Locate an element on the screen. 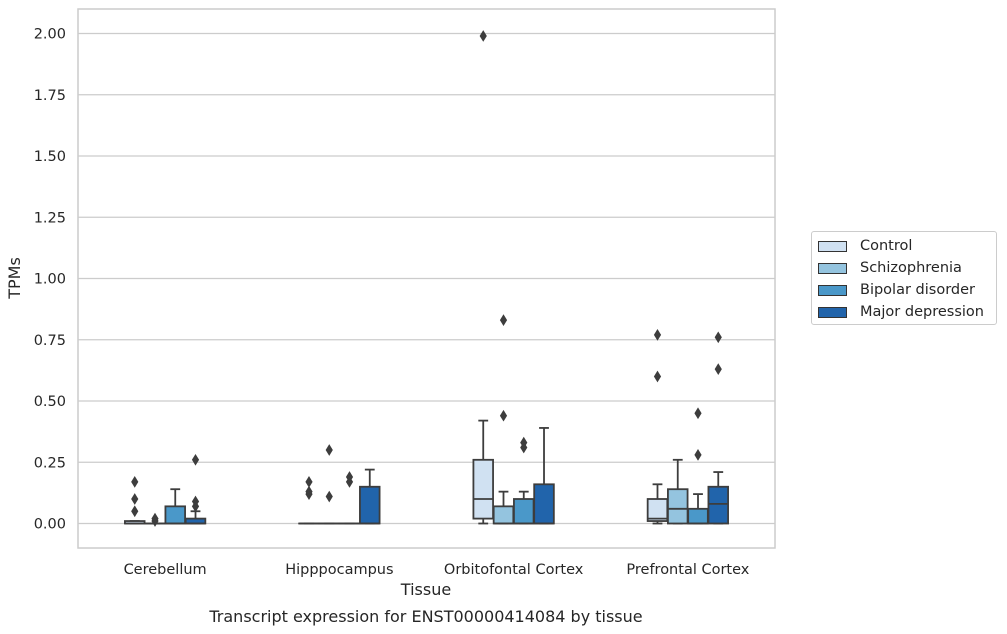 The height and width of the screenshot is (634, 1007). y-tick-labels: 0.00 0.25 0.50 0.75 1.00 1.25 1.50 1.75 2.00 is located at coordinates (50, 280).